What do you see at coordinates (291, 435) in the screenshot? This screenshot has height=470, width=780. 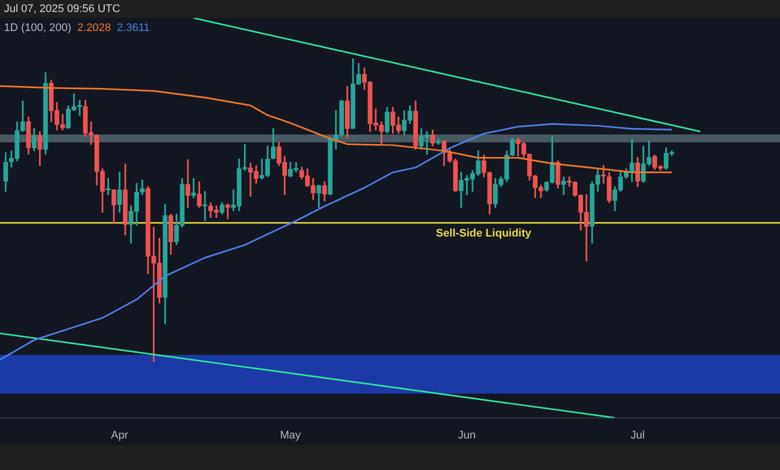 I see `x-tick-label: May` at bounding box center [291, 435].